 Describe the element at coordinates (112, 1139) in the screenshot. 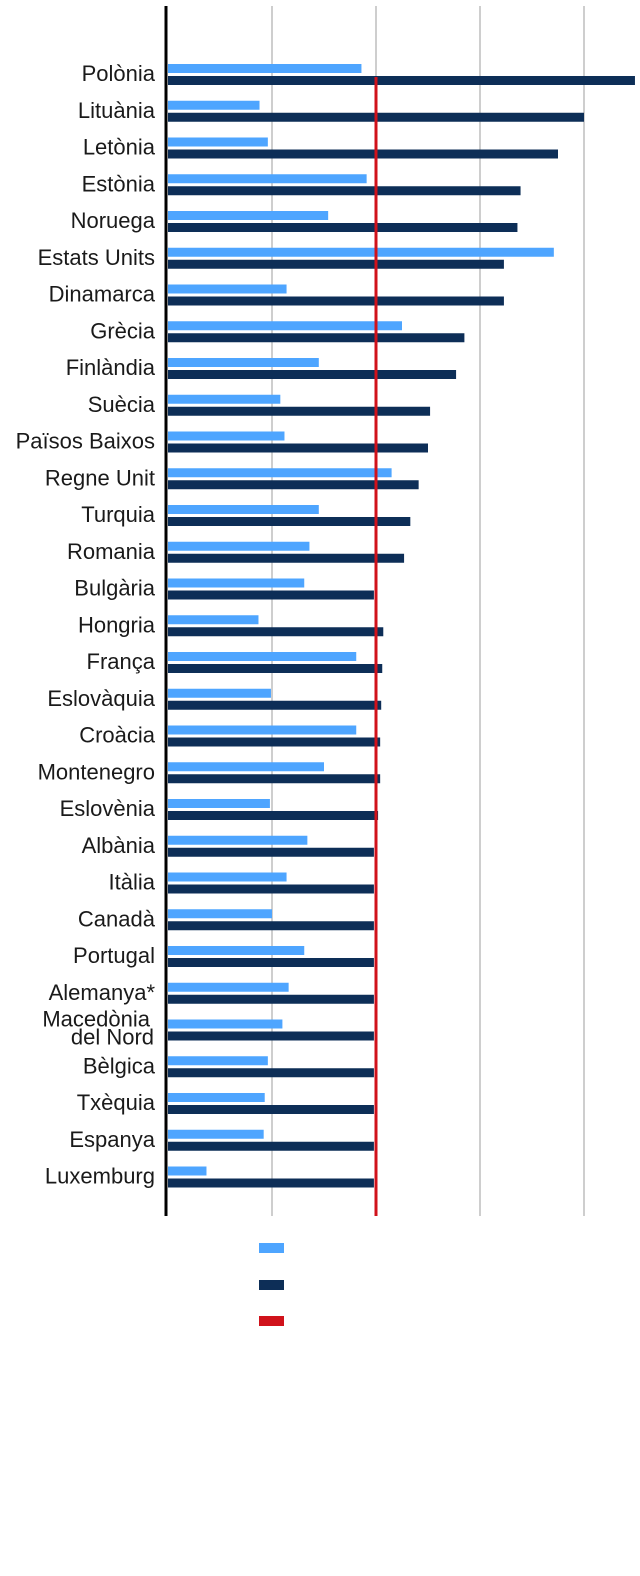

I see `category-label: Espanya` at that location.